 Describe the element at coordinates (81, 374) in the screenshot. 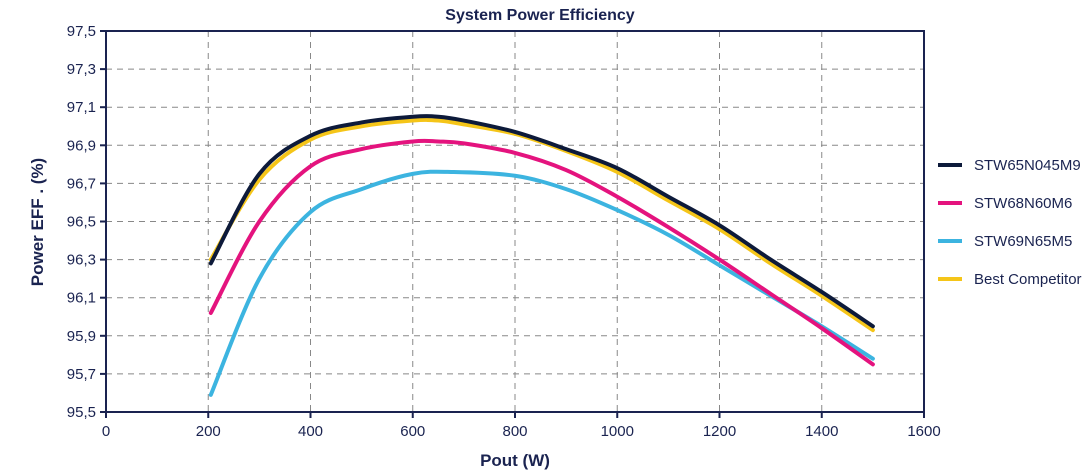

I see `y-tick-label: 95,7` at that location.